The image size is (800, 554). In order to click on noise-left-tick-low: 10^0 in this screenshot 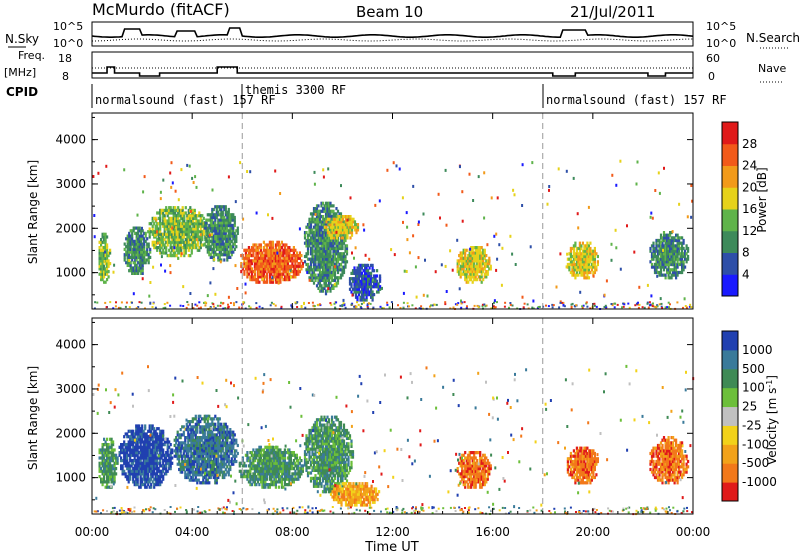, I will do `click(68, 43)`.